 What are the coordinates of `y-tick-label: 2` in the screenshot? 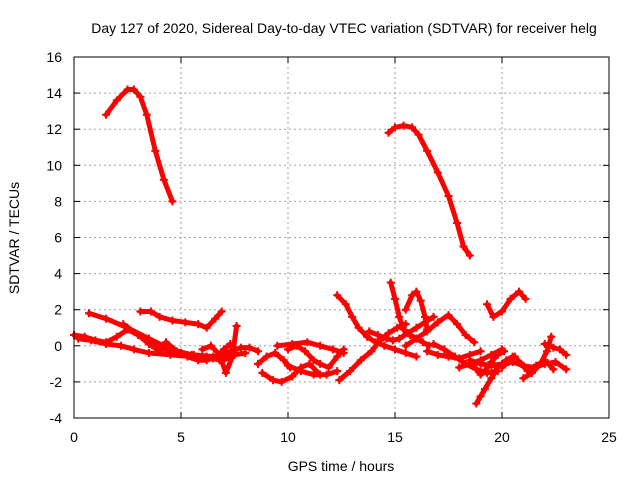 It's located at (58, 310).